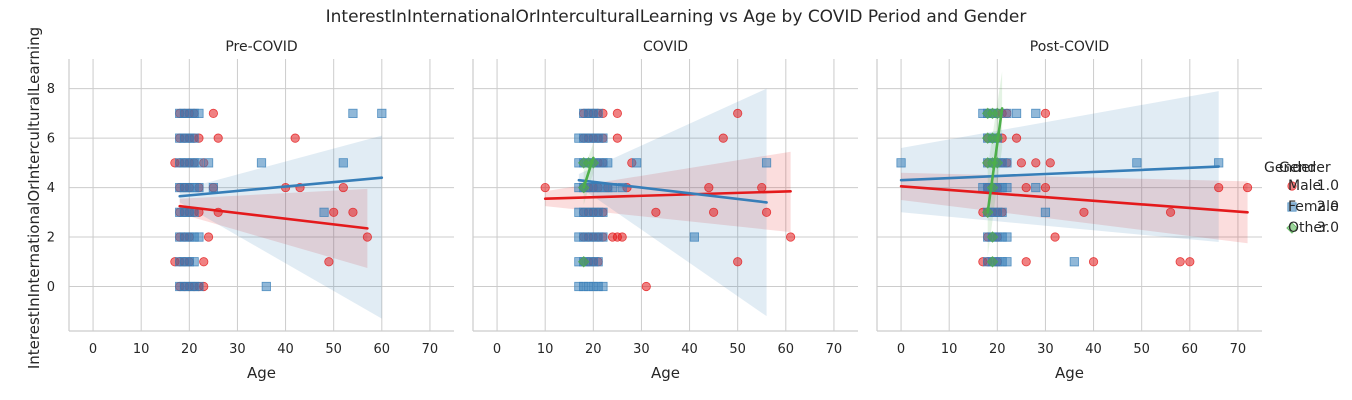 This screenshot has width=1352, height=400. Describe the element at coordinates (51, 287) in the screenshot. I see `y-tick-label: 0` at that location.